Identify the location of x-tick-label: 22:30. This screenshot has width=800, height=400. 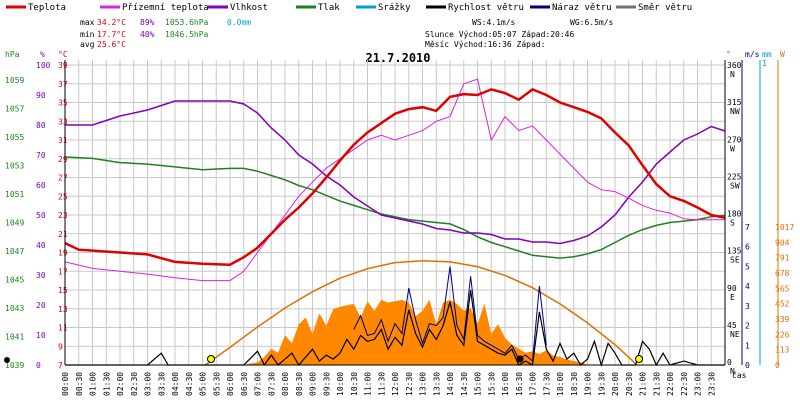
(684, 384).